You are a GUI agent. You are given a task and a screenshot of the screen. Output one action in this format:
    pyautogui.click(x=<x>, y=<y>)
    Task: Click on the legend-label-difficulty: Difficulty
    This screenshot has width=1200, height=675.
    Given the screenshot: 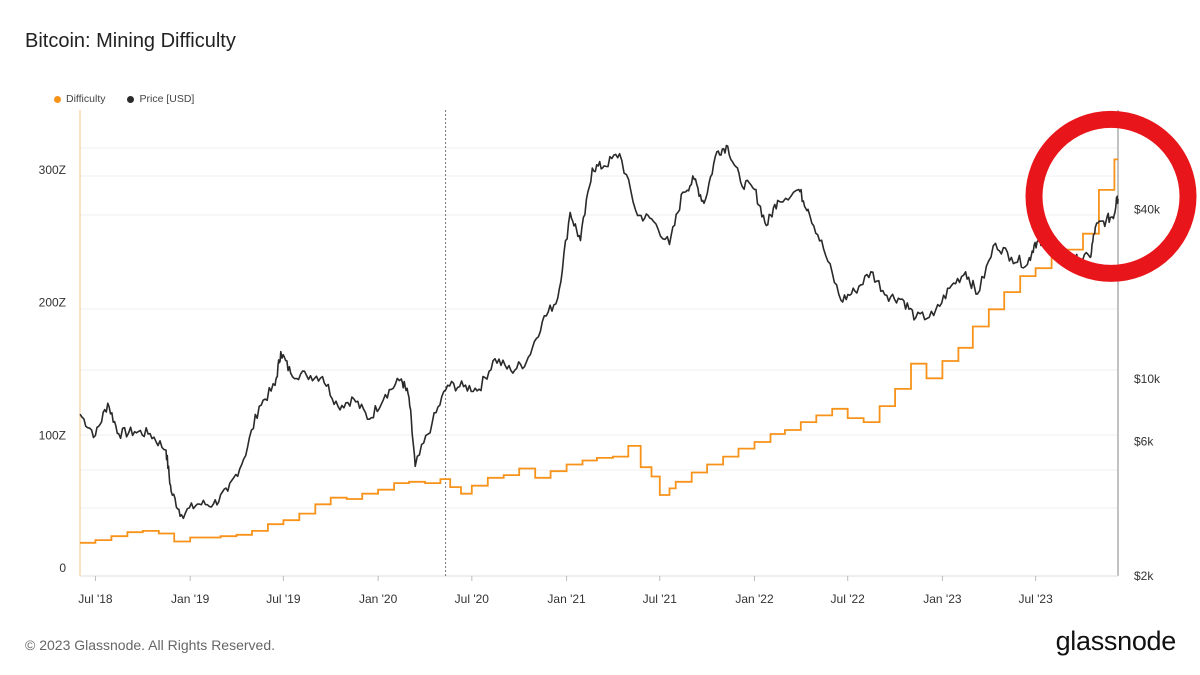 What is the action you would take?
    pyautogui.click(x=86, y=99)
    